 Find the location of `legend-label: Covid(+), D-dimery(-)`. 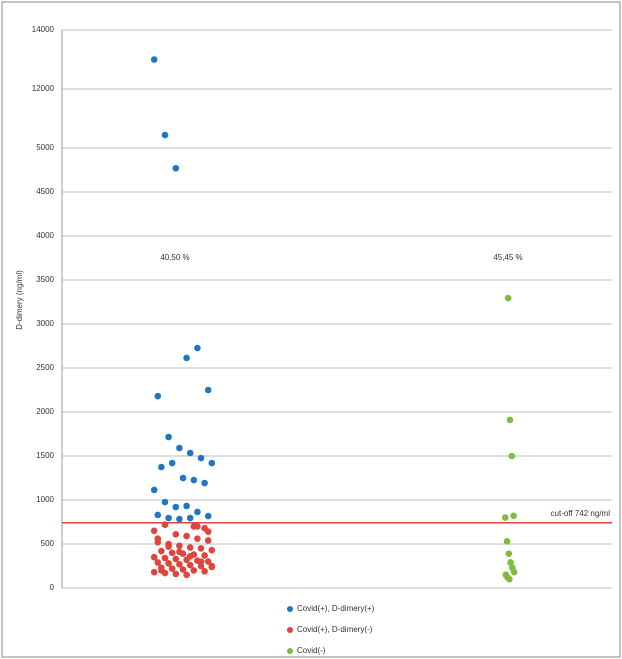

legend-label: Covid(+), D-dimery(-) is located at coordinates (335, 629).